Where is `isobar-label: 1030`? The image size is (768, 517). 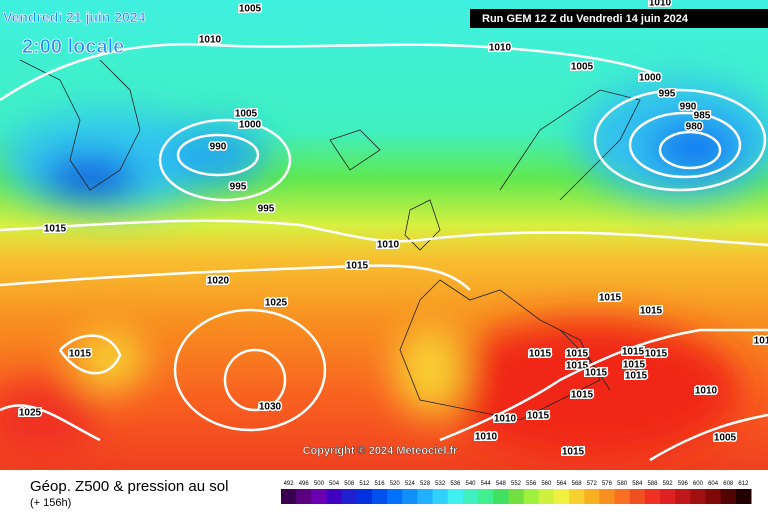
isobar-label: 1030 is located at coordinates (270, 407).